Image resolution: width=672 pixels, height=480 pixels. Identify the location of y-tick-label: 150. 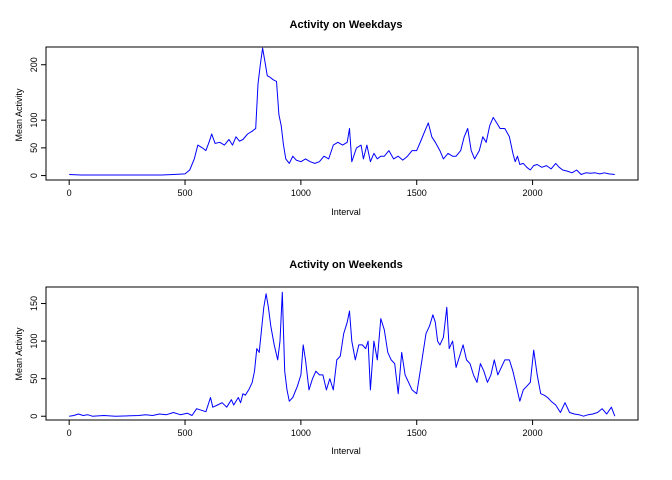
(34, 303).